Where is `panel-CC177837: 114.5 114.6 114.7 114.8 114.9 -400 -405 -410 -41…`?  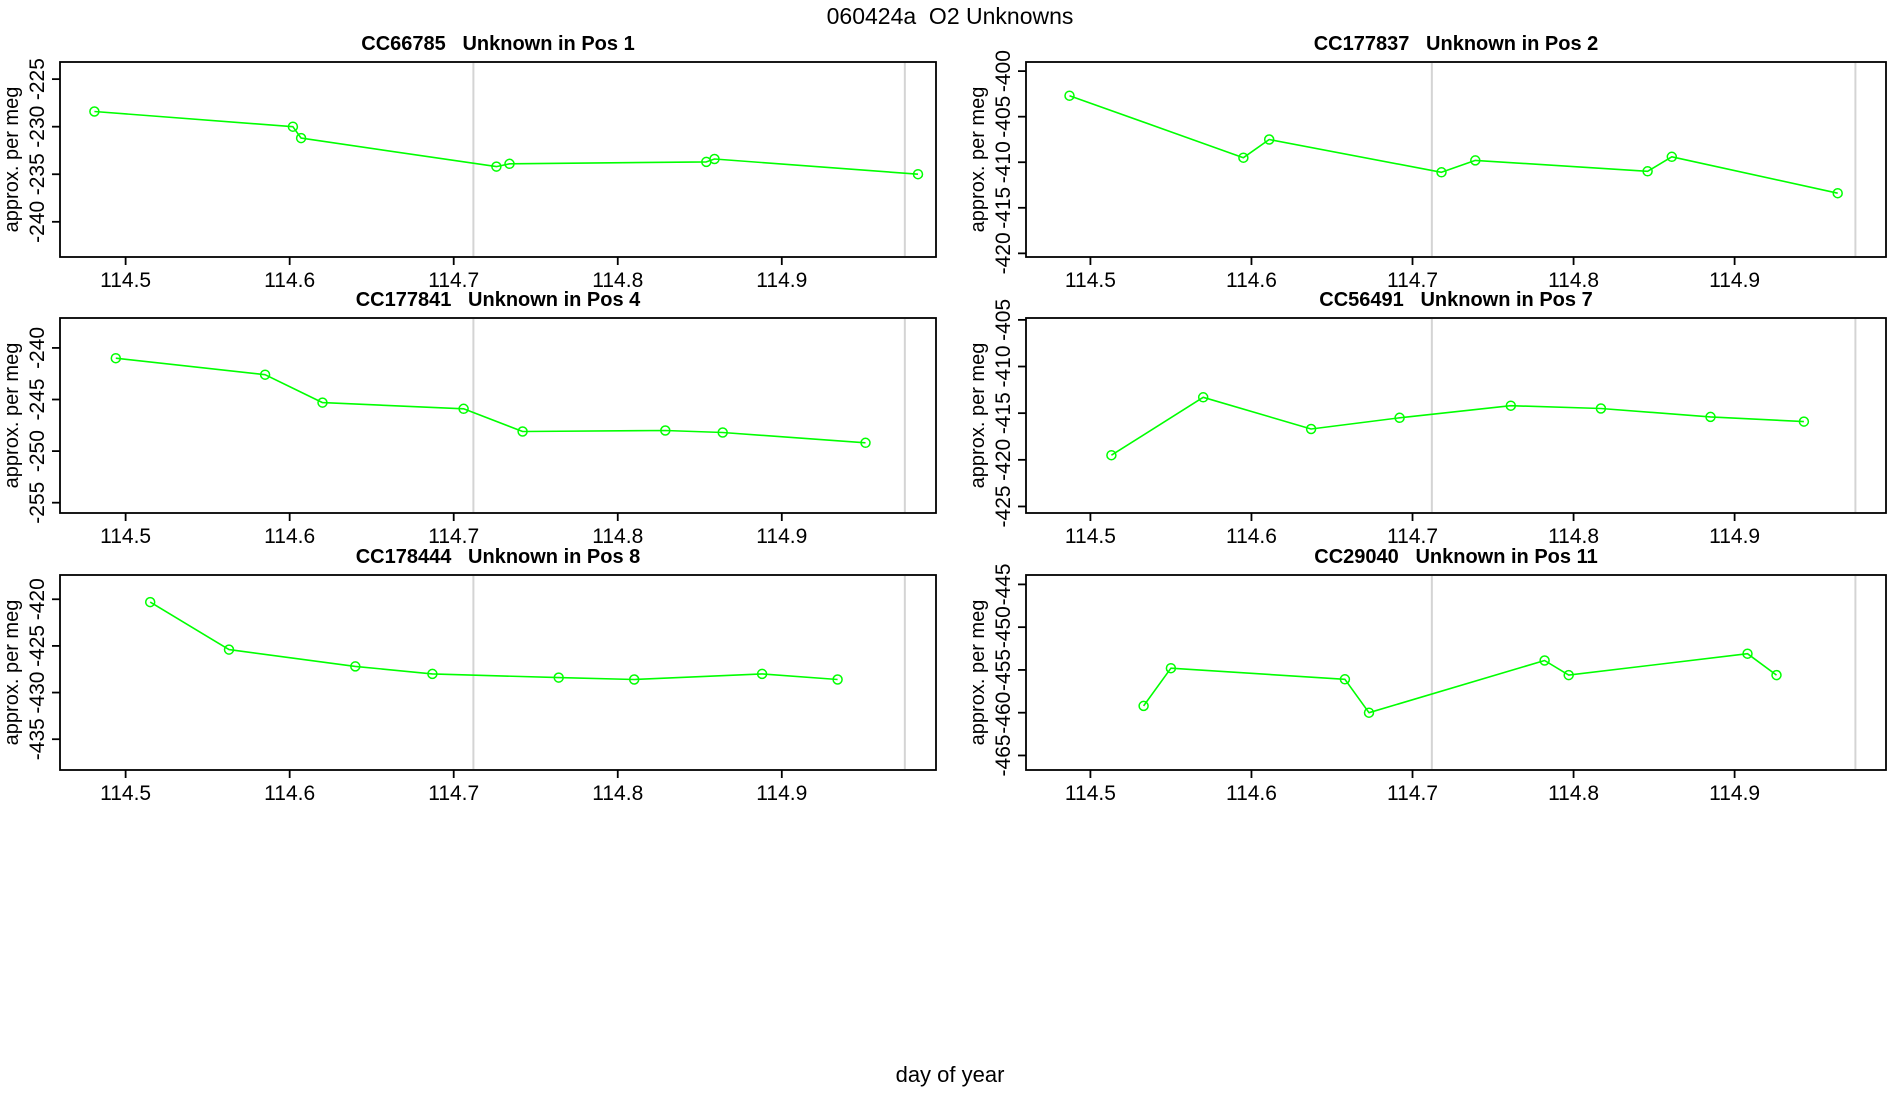 panel-CC177837: 114.5 114.6 114.7 114.8 114.9 -400 -405 -410 -41… is located at coordinates (1427, 162).